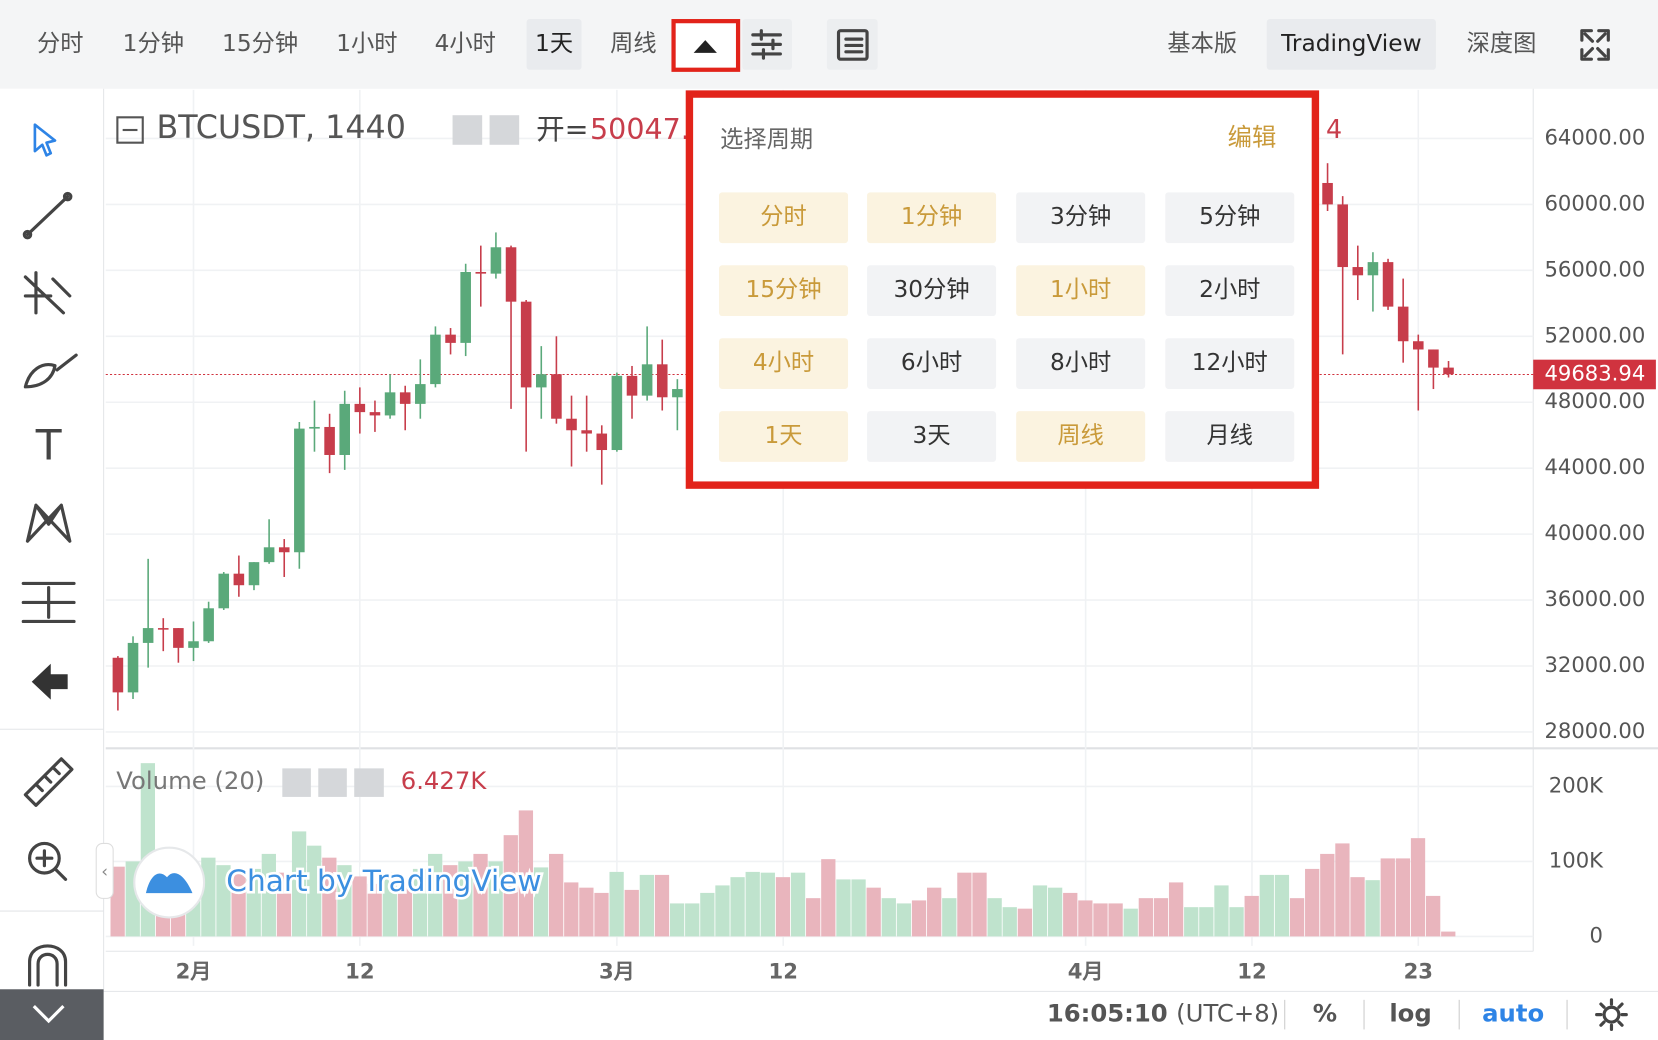 The image size is (1658, 1040). What do you see at coordinates (633, 43) in the screenshot?
I see `period-tab: 周线` at bounding box center [633, 43].